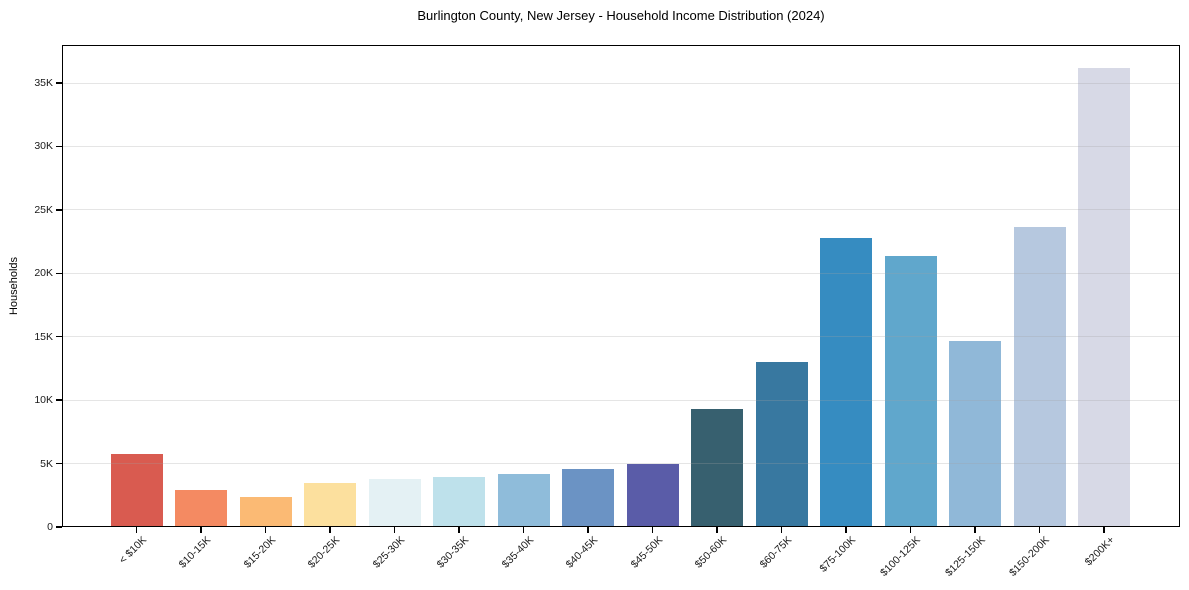 The image size is (1189, 590). What do you see at coordinates (975, 434) in the screenshot?
I see `bar-125-150k` at bounding box center [975, 434].